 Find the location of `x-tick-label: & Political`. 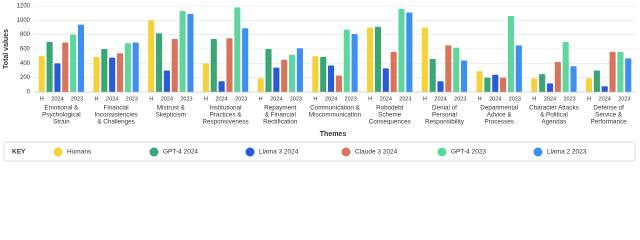

x-tick-label: & Political is located at coordinates (554, 115).